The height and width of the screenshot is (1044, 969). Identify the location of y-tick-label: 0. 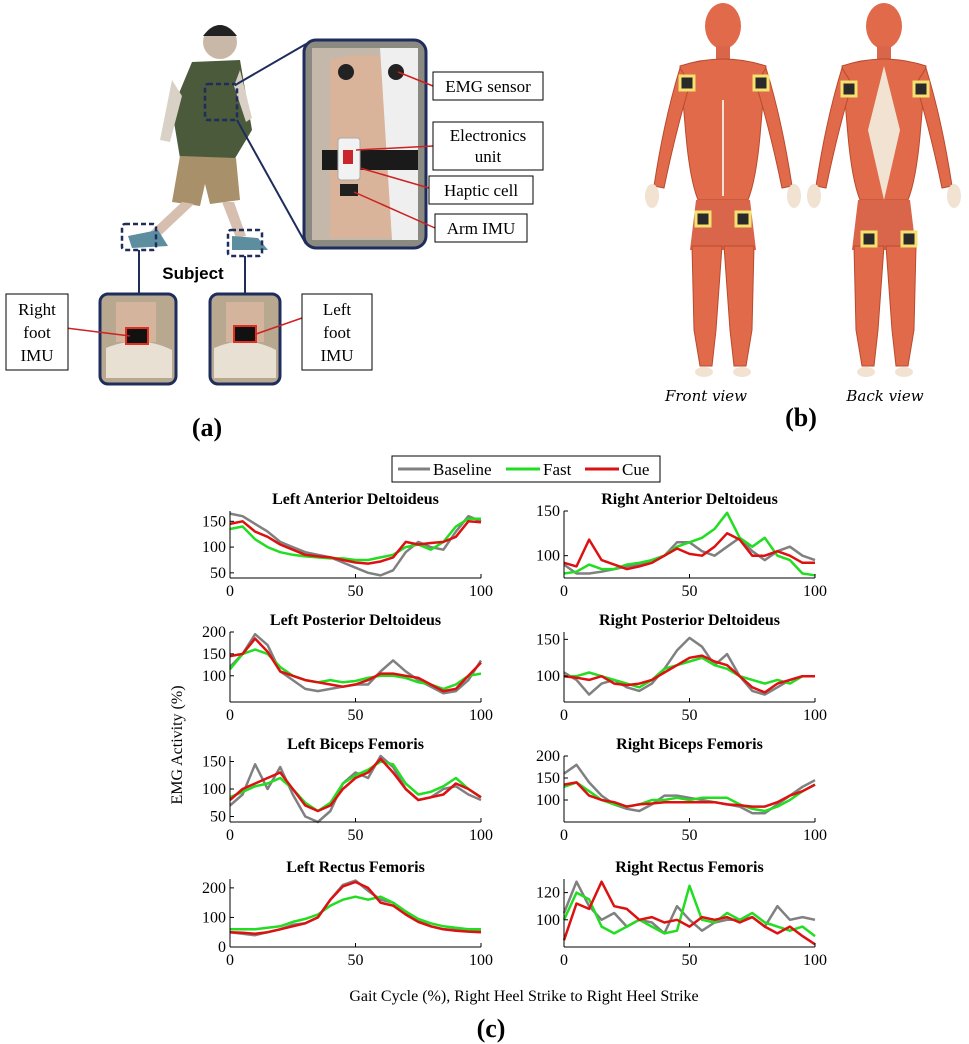
(222, 947).